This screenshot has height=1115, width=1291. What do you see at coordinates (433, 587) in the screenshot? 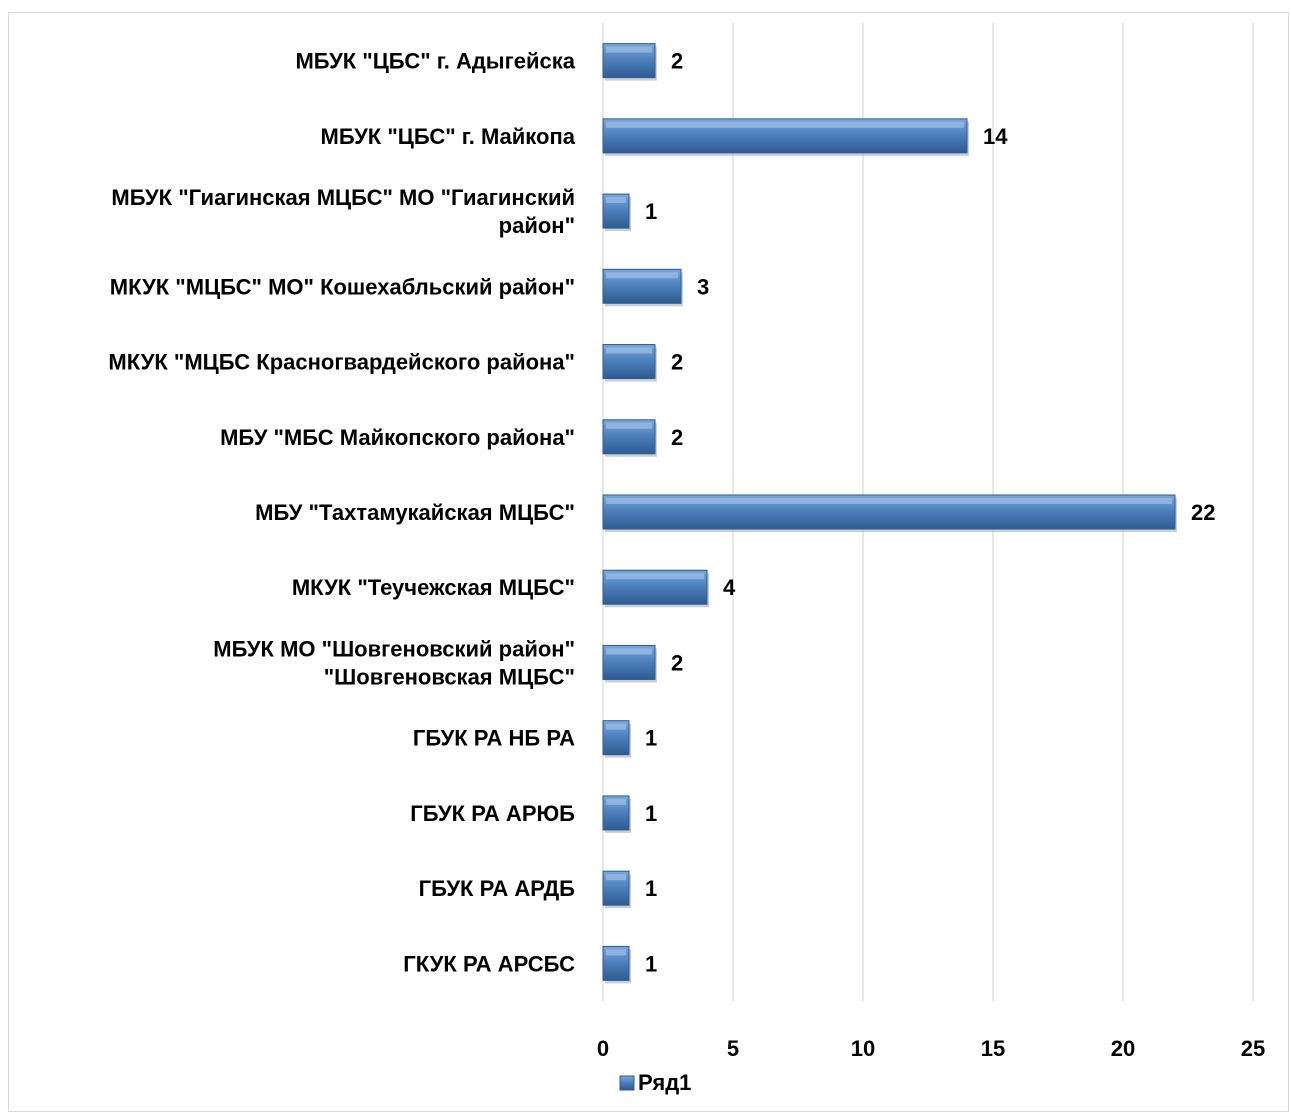
I see `category-label: МКУК "Теучежская МЦБС"` at bounding box center [433, 587].